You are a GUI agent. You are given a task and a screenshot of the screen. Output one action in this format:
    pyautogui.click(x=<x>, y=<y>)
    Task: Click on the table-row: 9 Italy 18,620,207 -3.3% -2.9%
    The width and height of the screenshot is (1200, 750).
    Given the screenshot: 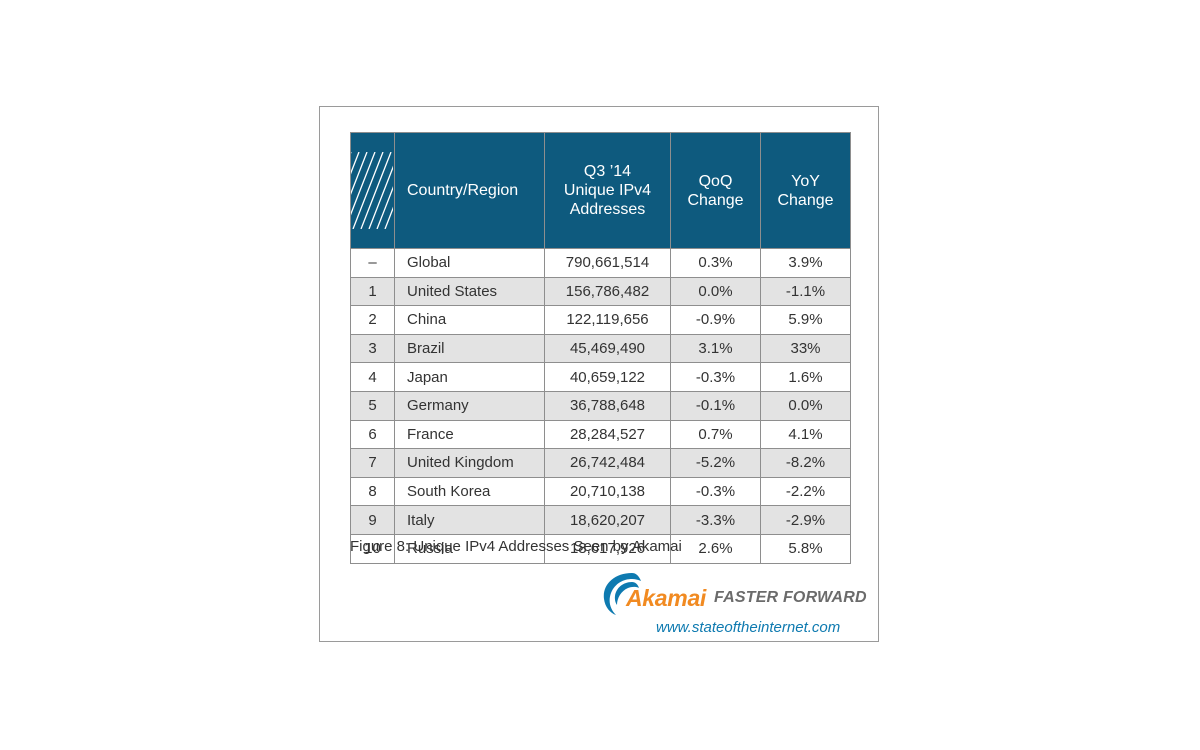 What is the action you would take?
    pyautogui.click(x=600, y=520)
    